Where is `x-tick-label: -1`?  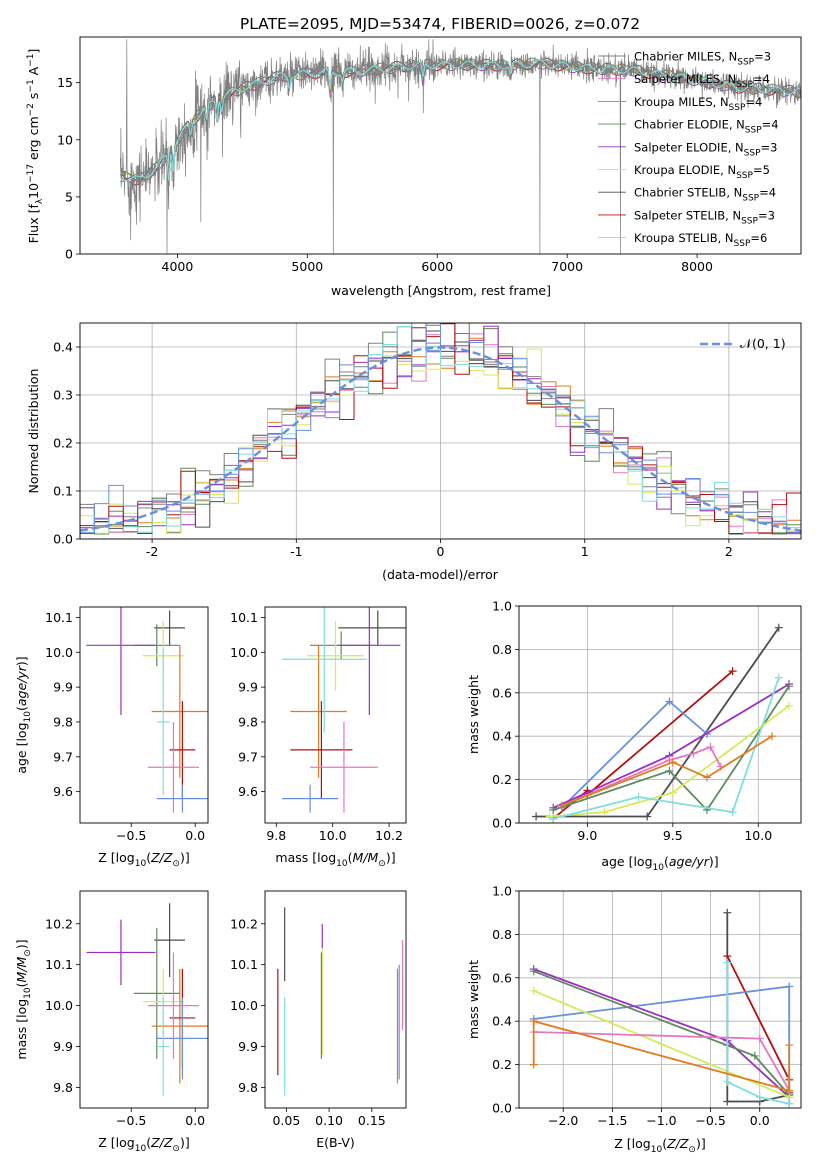 x-tick-label: -1 is located at coordinates (296, 551).